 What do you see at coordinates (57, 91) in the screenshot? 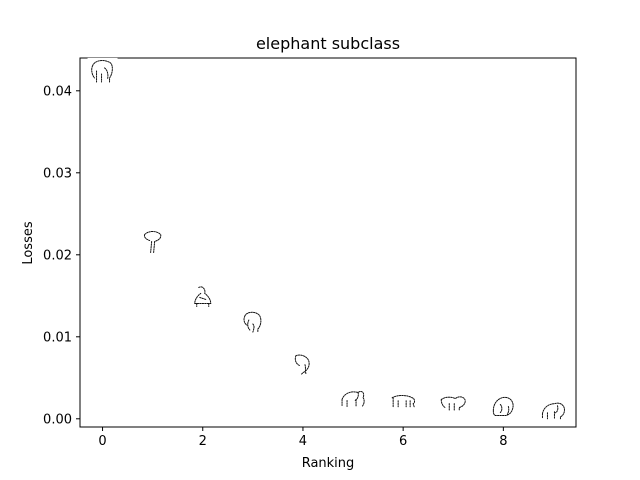
I see `y-tick-label: 0.04` at bounding box center [57, 91].